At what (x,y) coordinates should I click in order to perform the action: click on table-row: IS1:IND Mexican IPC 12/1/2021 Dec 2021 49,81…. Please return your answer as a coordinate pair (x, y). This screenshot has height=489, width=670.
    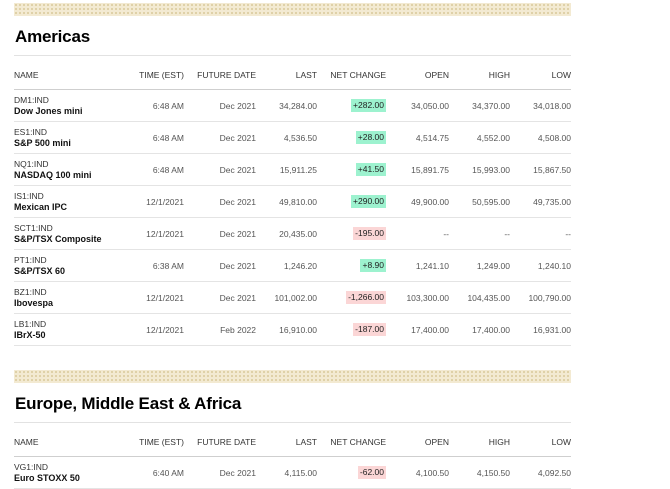
    Looking at the image, I should click on (292, 201).